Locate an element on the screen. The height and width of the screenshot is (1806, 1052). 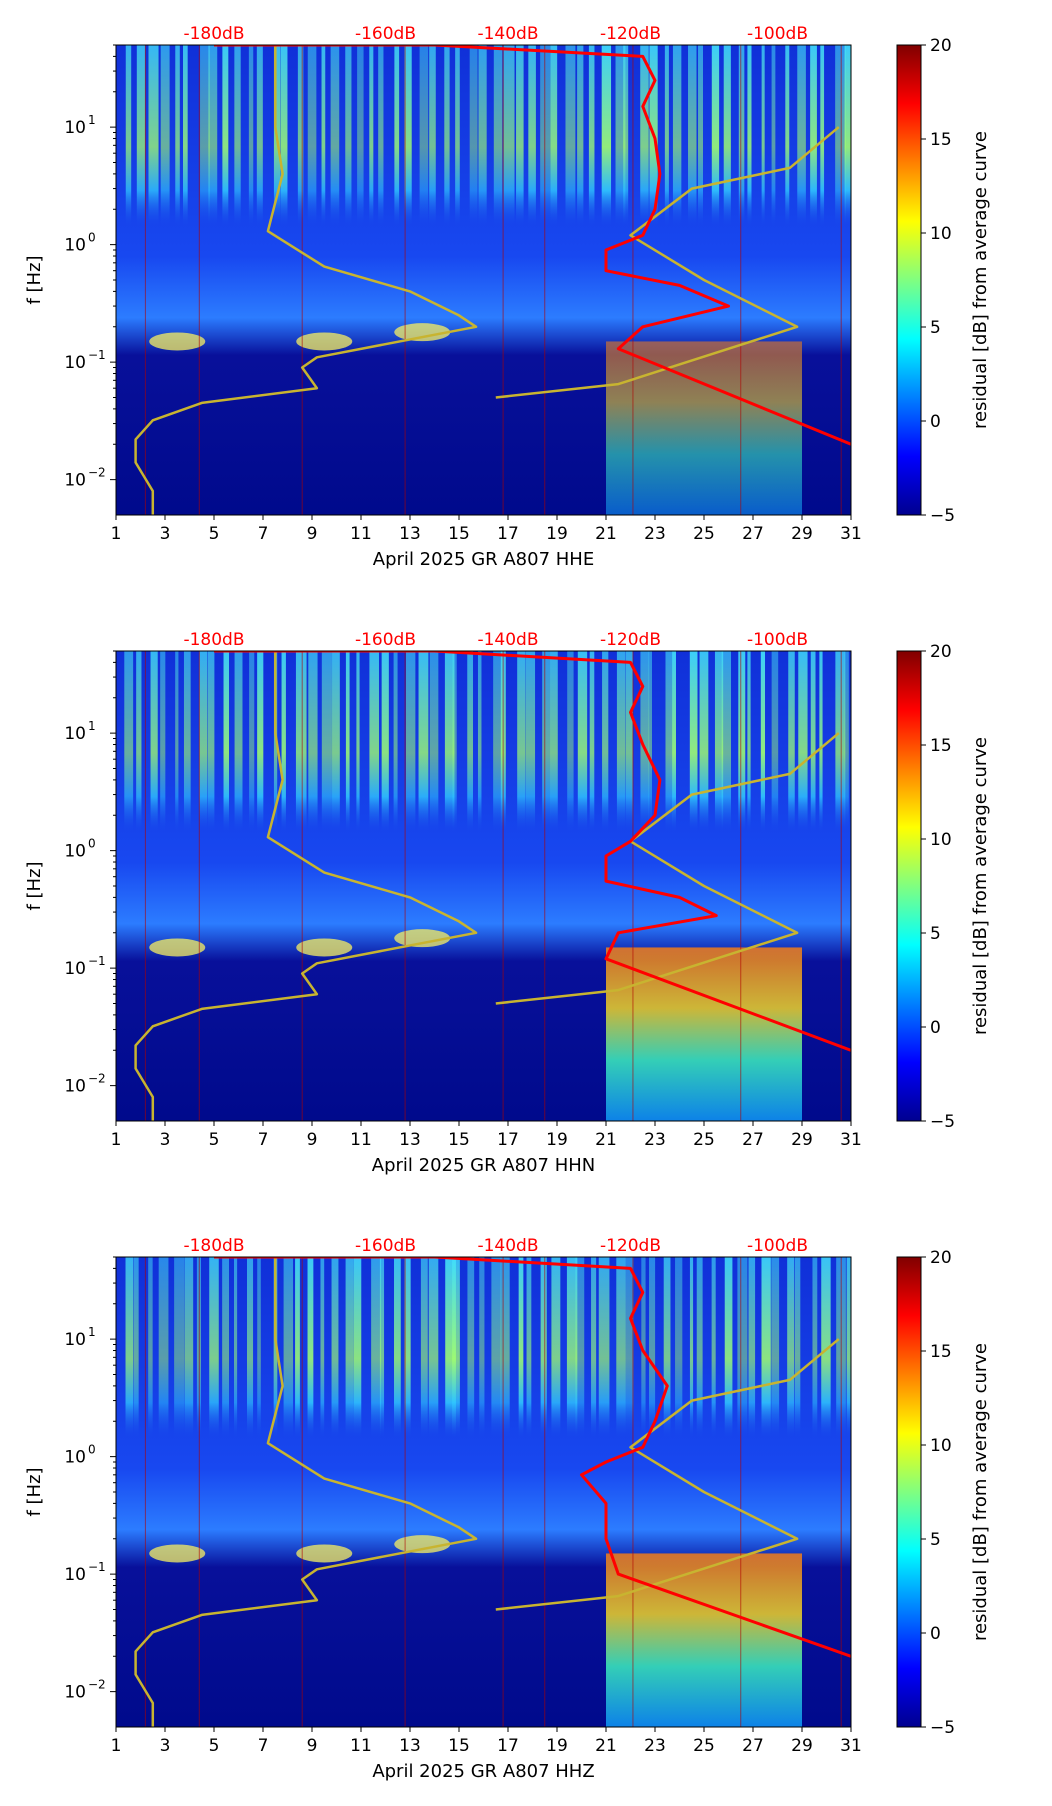
x-tick-label: 1 is located at coordinates (116, 1140).